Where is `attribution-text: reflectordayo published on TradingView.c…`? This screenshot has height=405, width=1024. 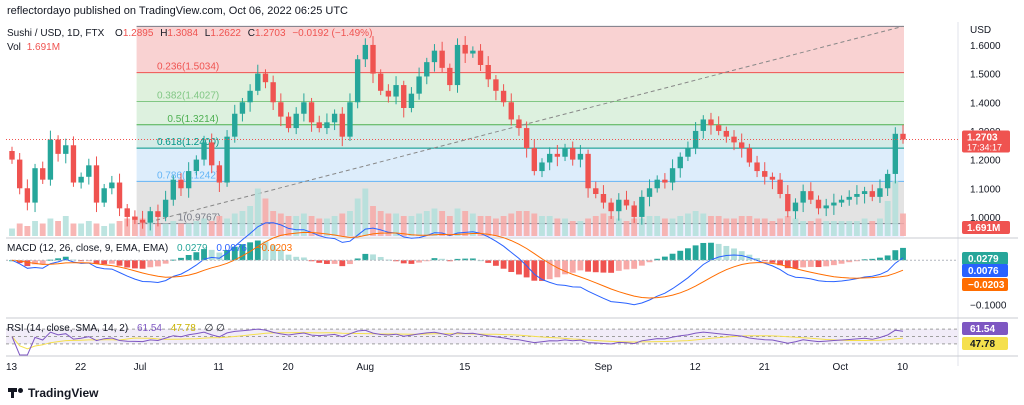
attribution-text: reflectordayo published on TradingView.c… is located at coordinates (177, 11).